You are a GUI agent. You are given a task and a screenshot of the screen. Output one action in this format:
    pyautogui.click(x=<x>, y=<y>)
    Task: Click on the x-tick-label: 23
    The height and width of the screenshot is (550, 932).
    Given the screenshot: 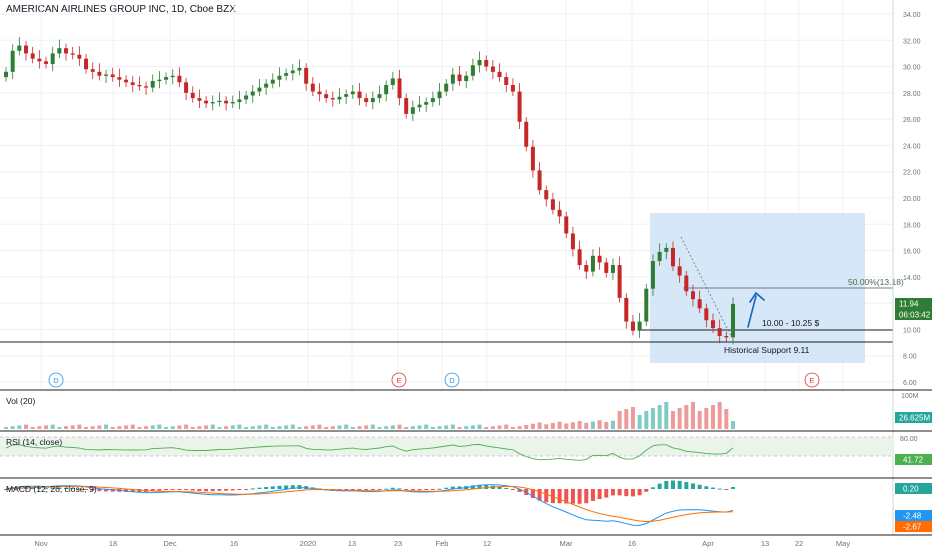 What is the action you would take?
    pyautogui.click(x=398, y=543)
    